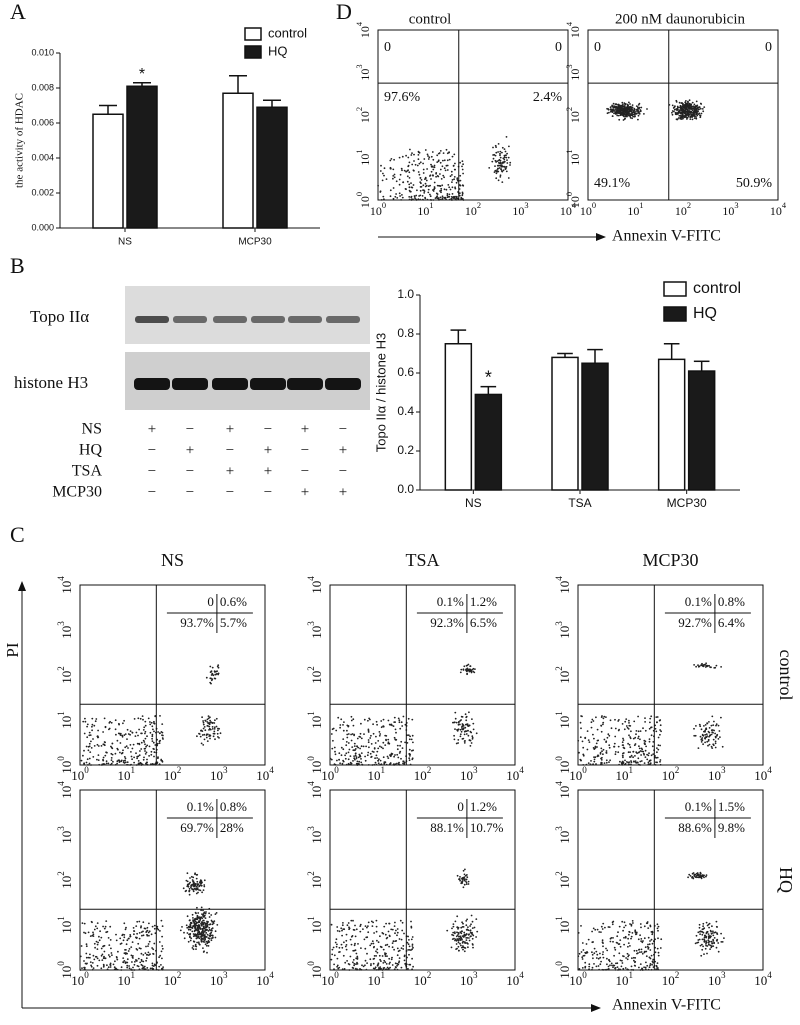 This screenshot has height=1025, width=800. What do you see at coordinates (311, 713) in the screenshot?
I see `tick-exp: 1` at bounding box center [311, 713].